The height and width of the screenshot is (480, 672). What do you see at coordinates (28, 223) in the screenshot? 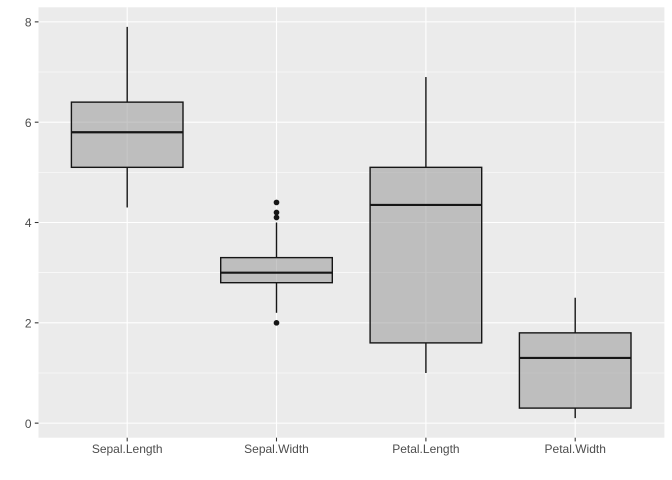
I see `svg-text: 4` at bounding box center [28, 223].